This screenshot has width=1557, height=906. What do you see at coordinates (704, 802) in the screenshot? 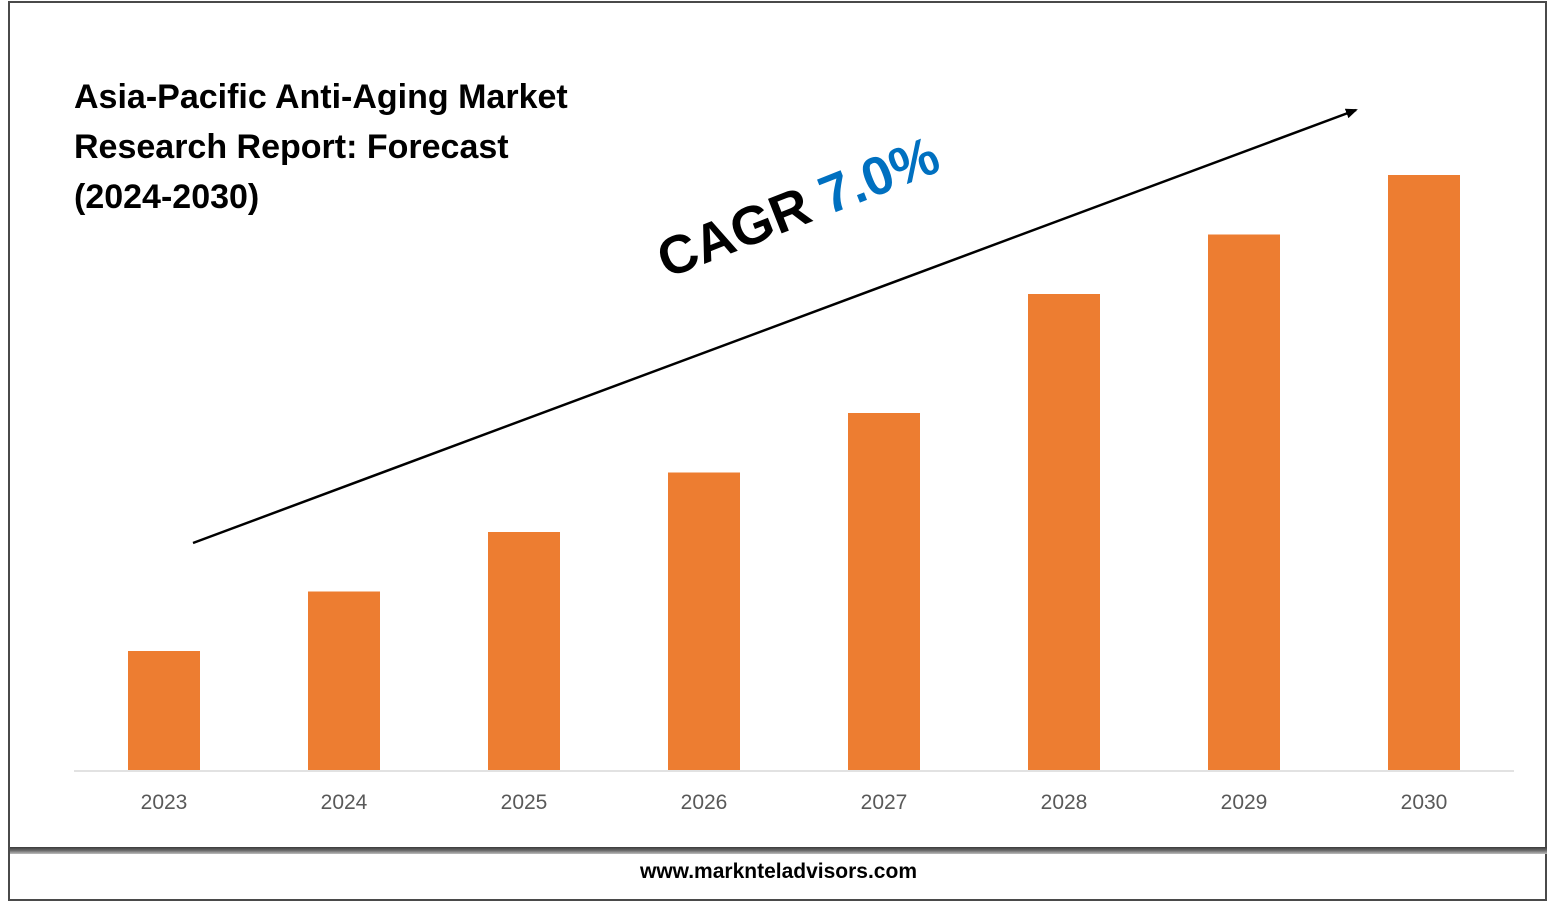
I see `x-tick-label-2026: 2026` at bounding box center [704, 802].